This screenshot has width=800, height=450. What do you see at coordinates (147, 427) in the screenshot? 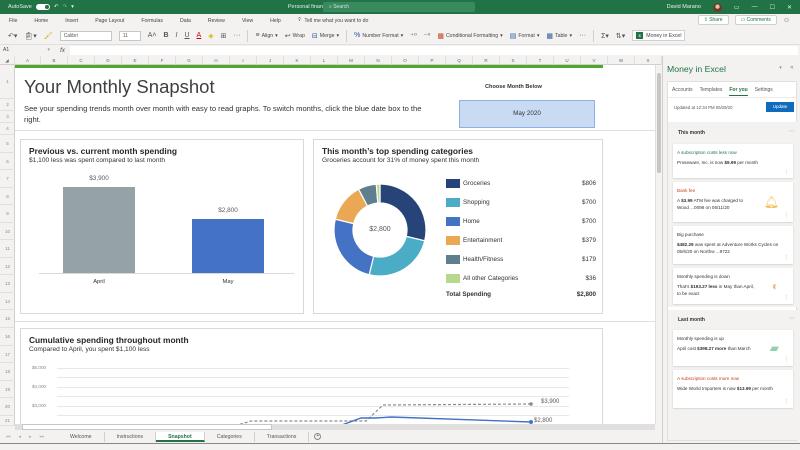
I see `horizontal-scroll-thumb` at bounding box center [147, 427].